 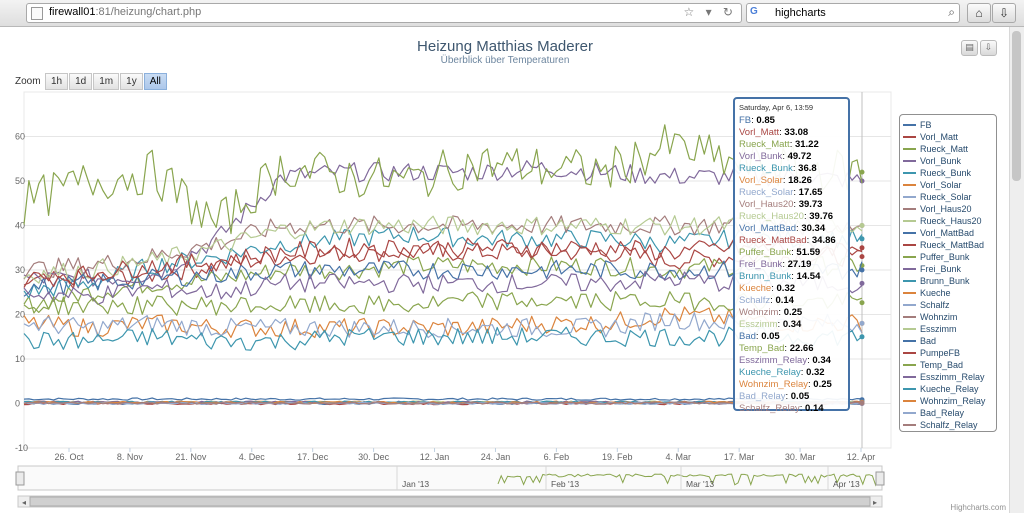 I want to click on legend-item: PumpeFB, so click(x=949, y=353).